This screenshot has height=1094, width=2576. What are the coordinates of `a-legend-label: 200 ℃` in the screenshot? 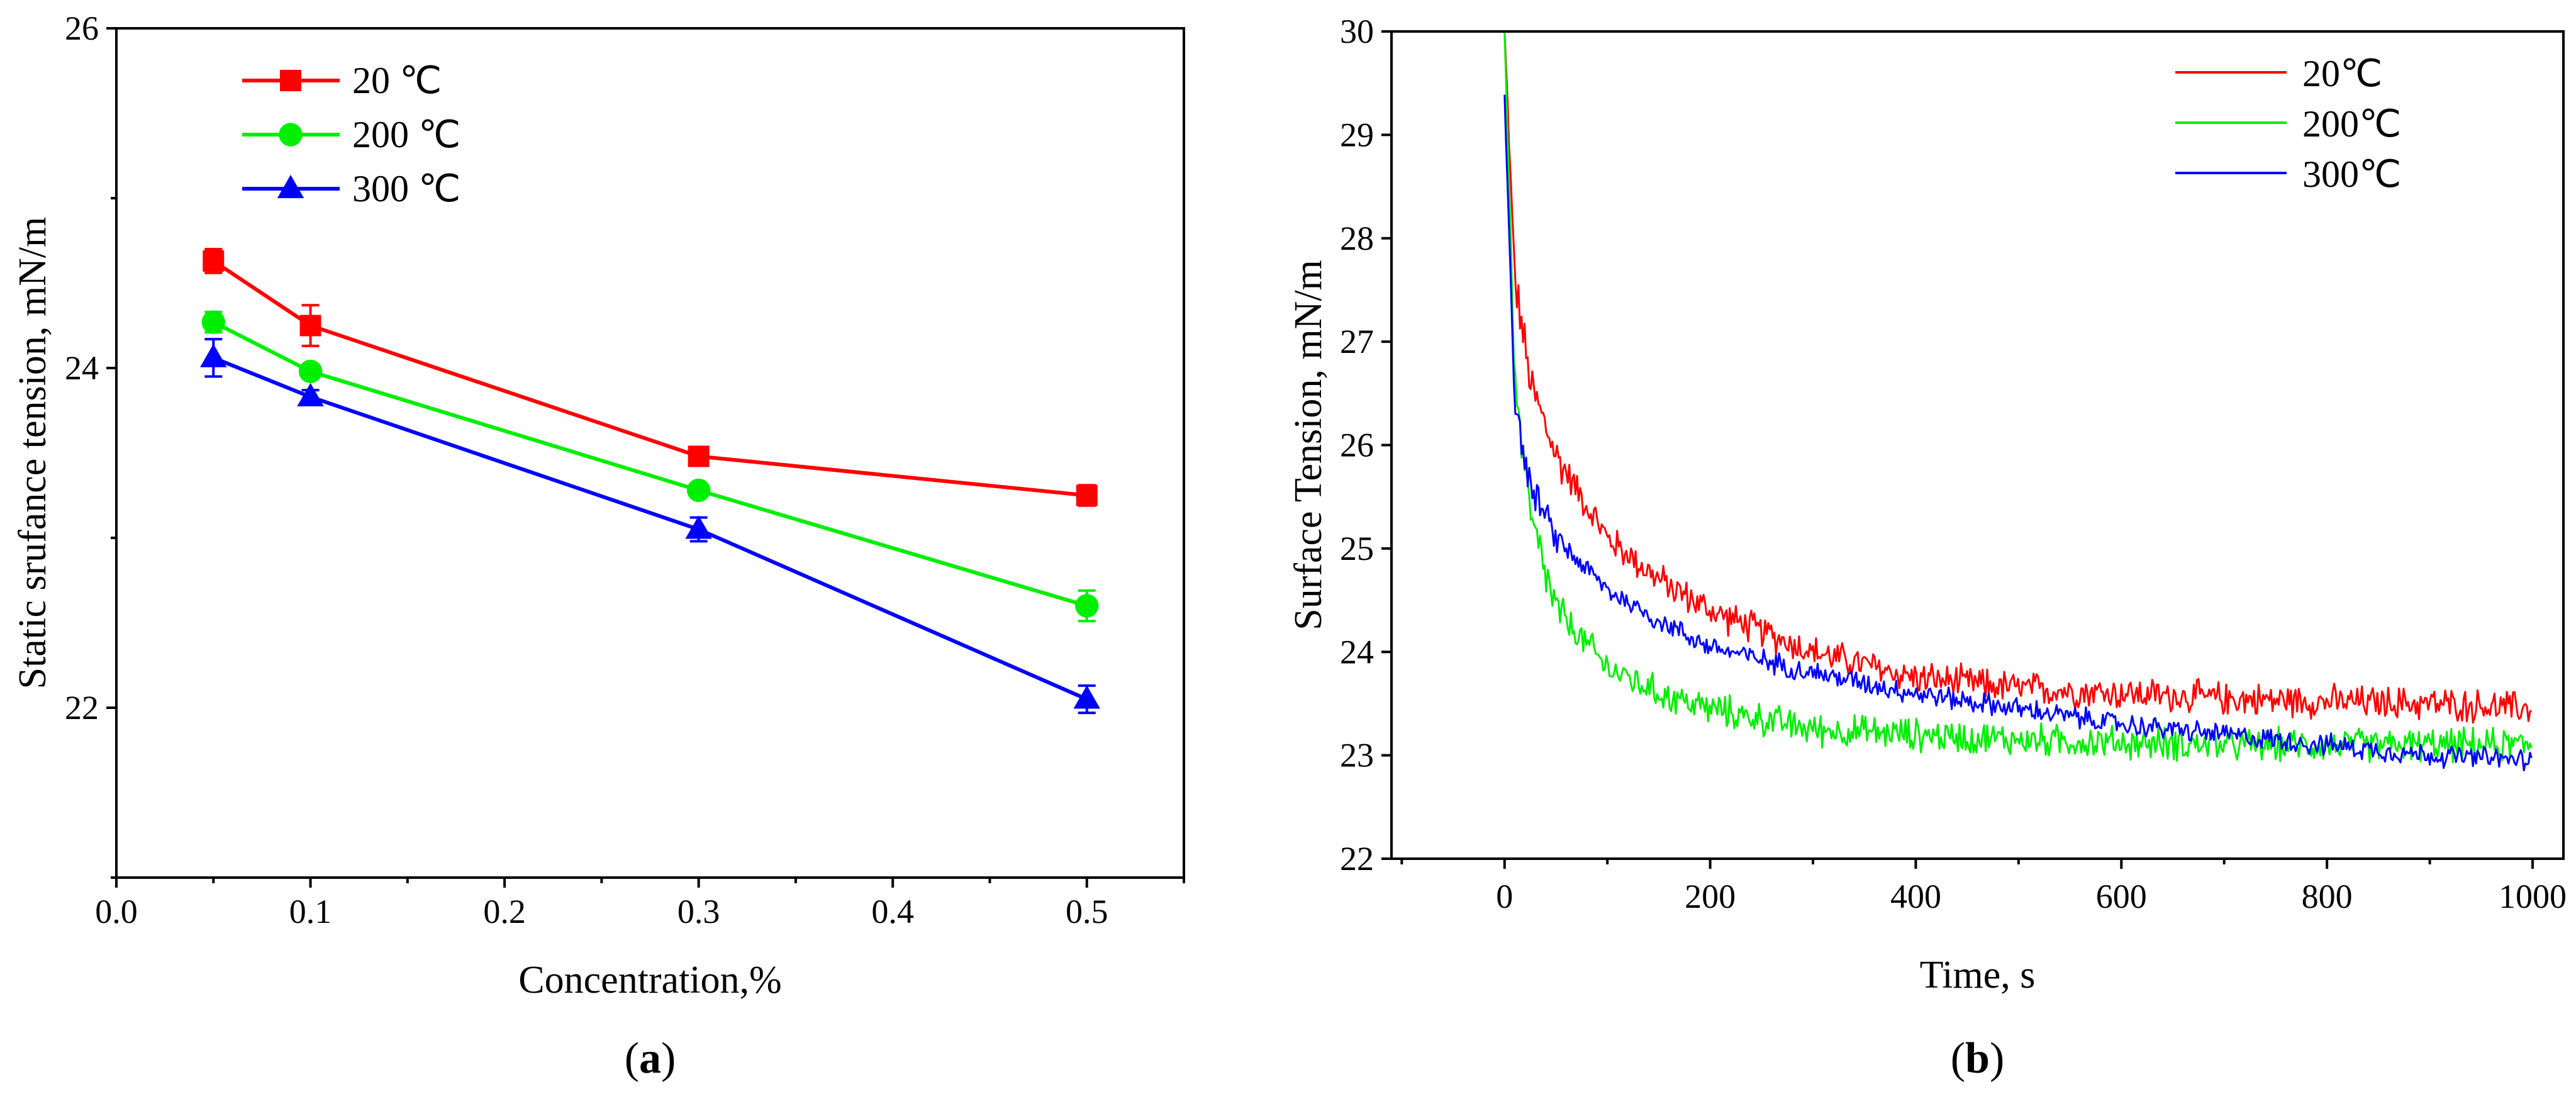 It's located at (406, 134).